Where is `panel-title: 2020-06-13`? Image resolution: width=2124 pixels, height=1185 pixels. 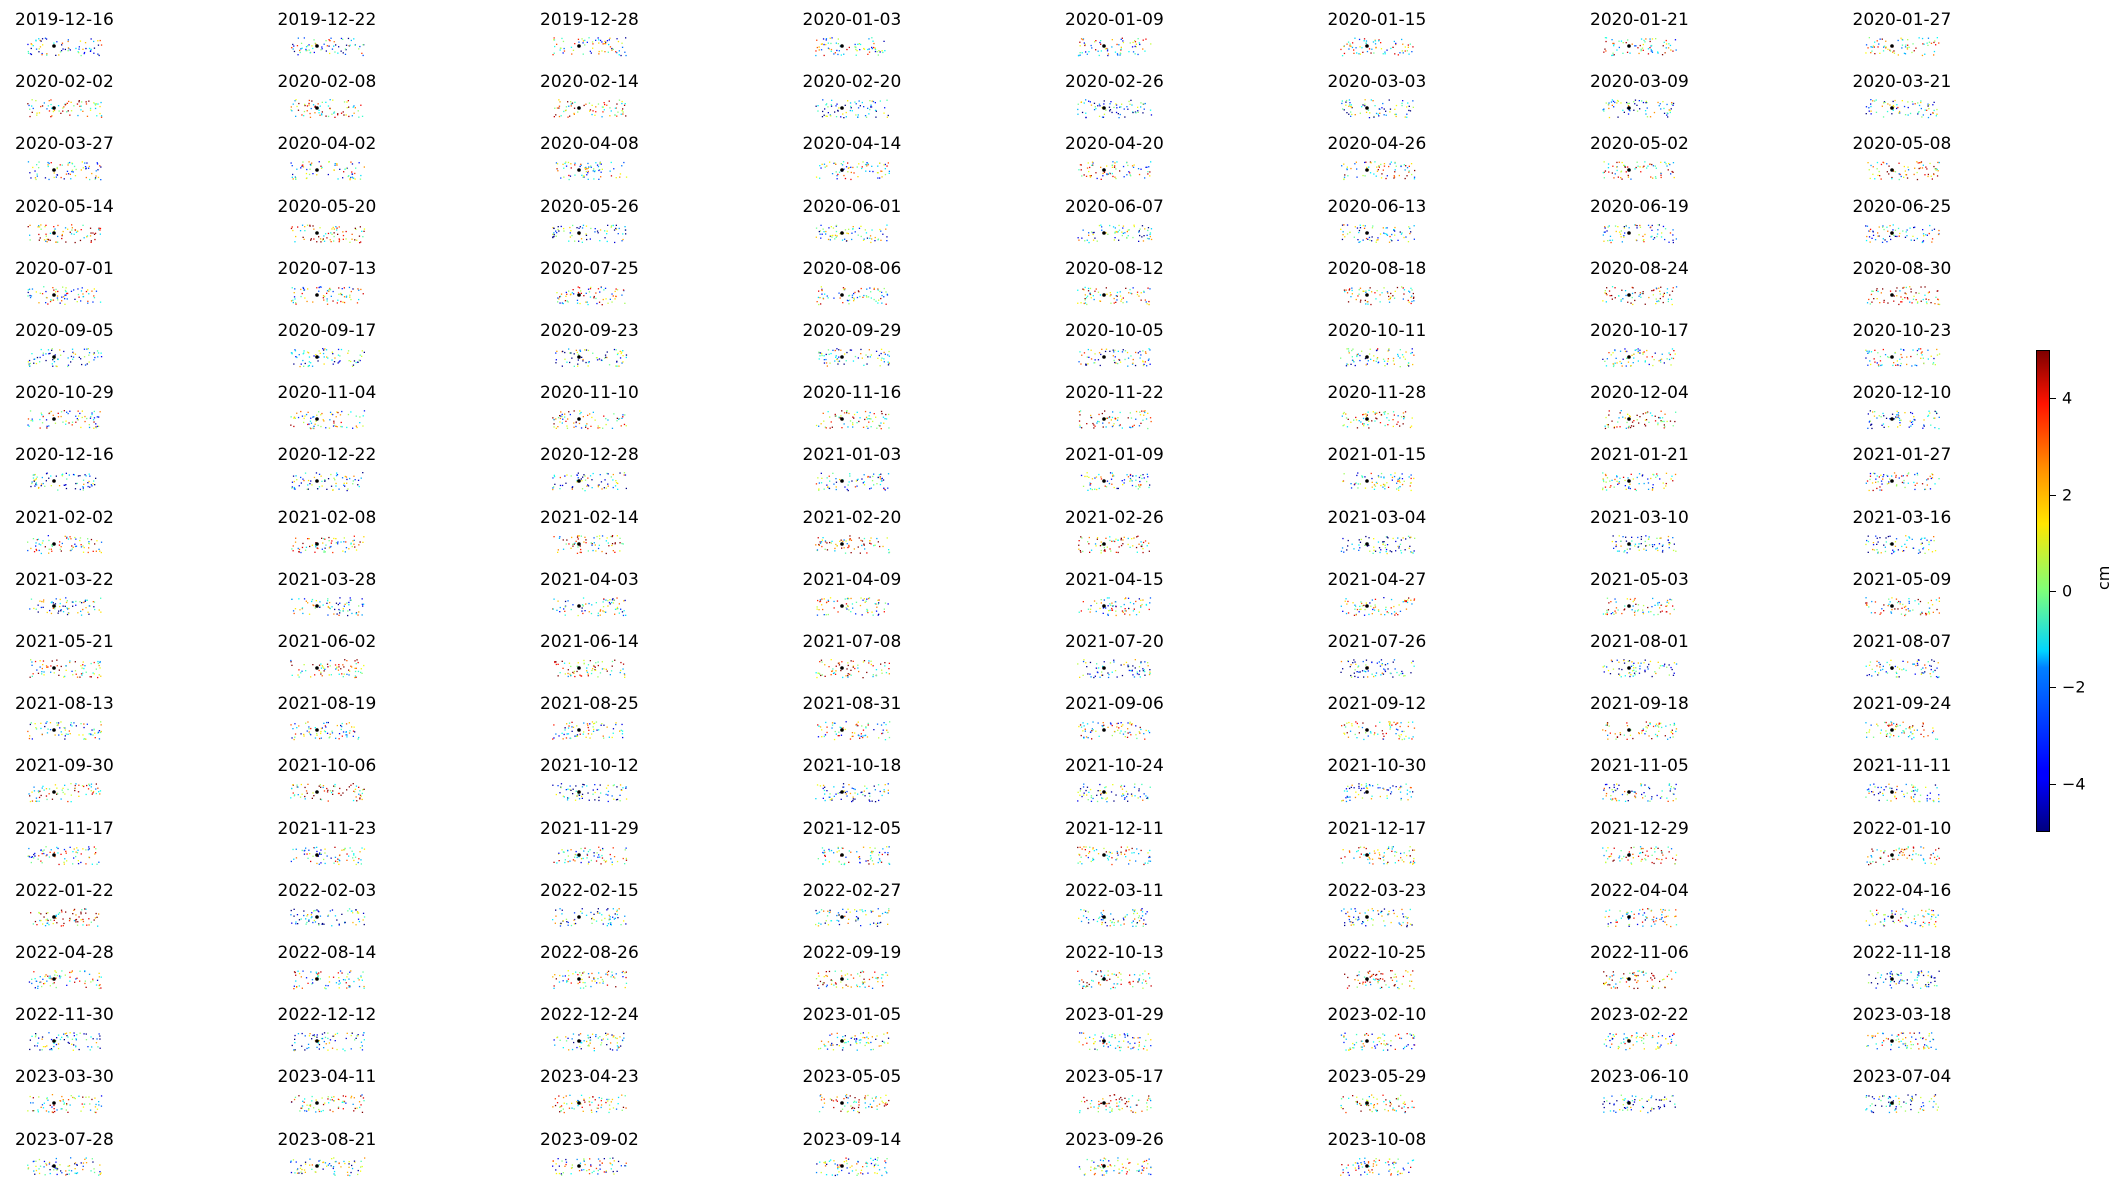 panel-title: 2020-06-13 is located at coordinates (1377, 206).